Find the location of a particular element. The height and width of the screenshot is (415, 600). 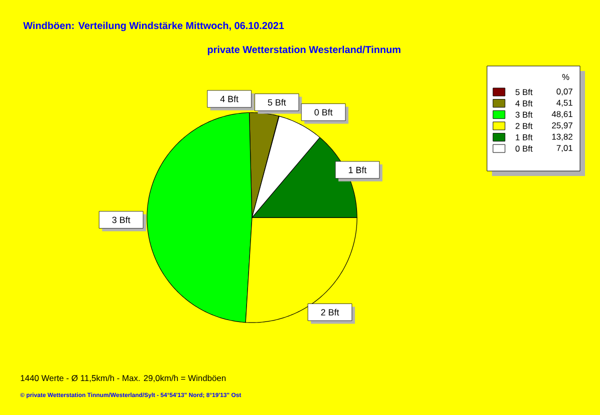

legend-label: 5 Bft is located at coordinates (524, 92).